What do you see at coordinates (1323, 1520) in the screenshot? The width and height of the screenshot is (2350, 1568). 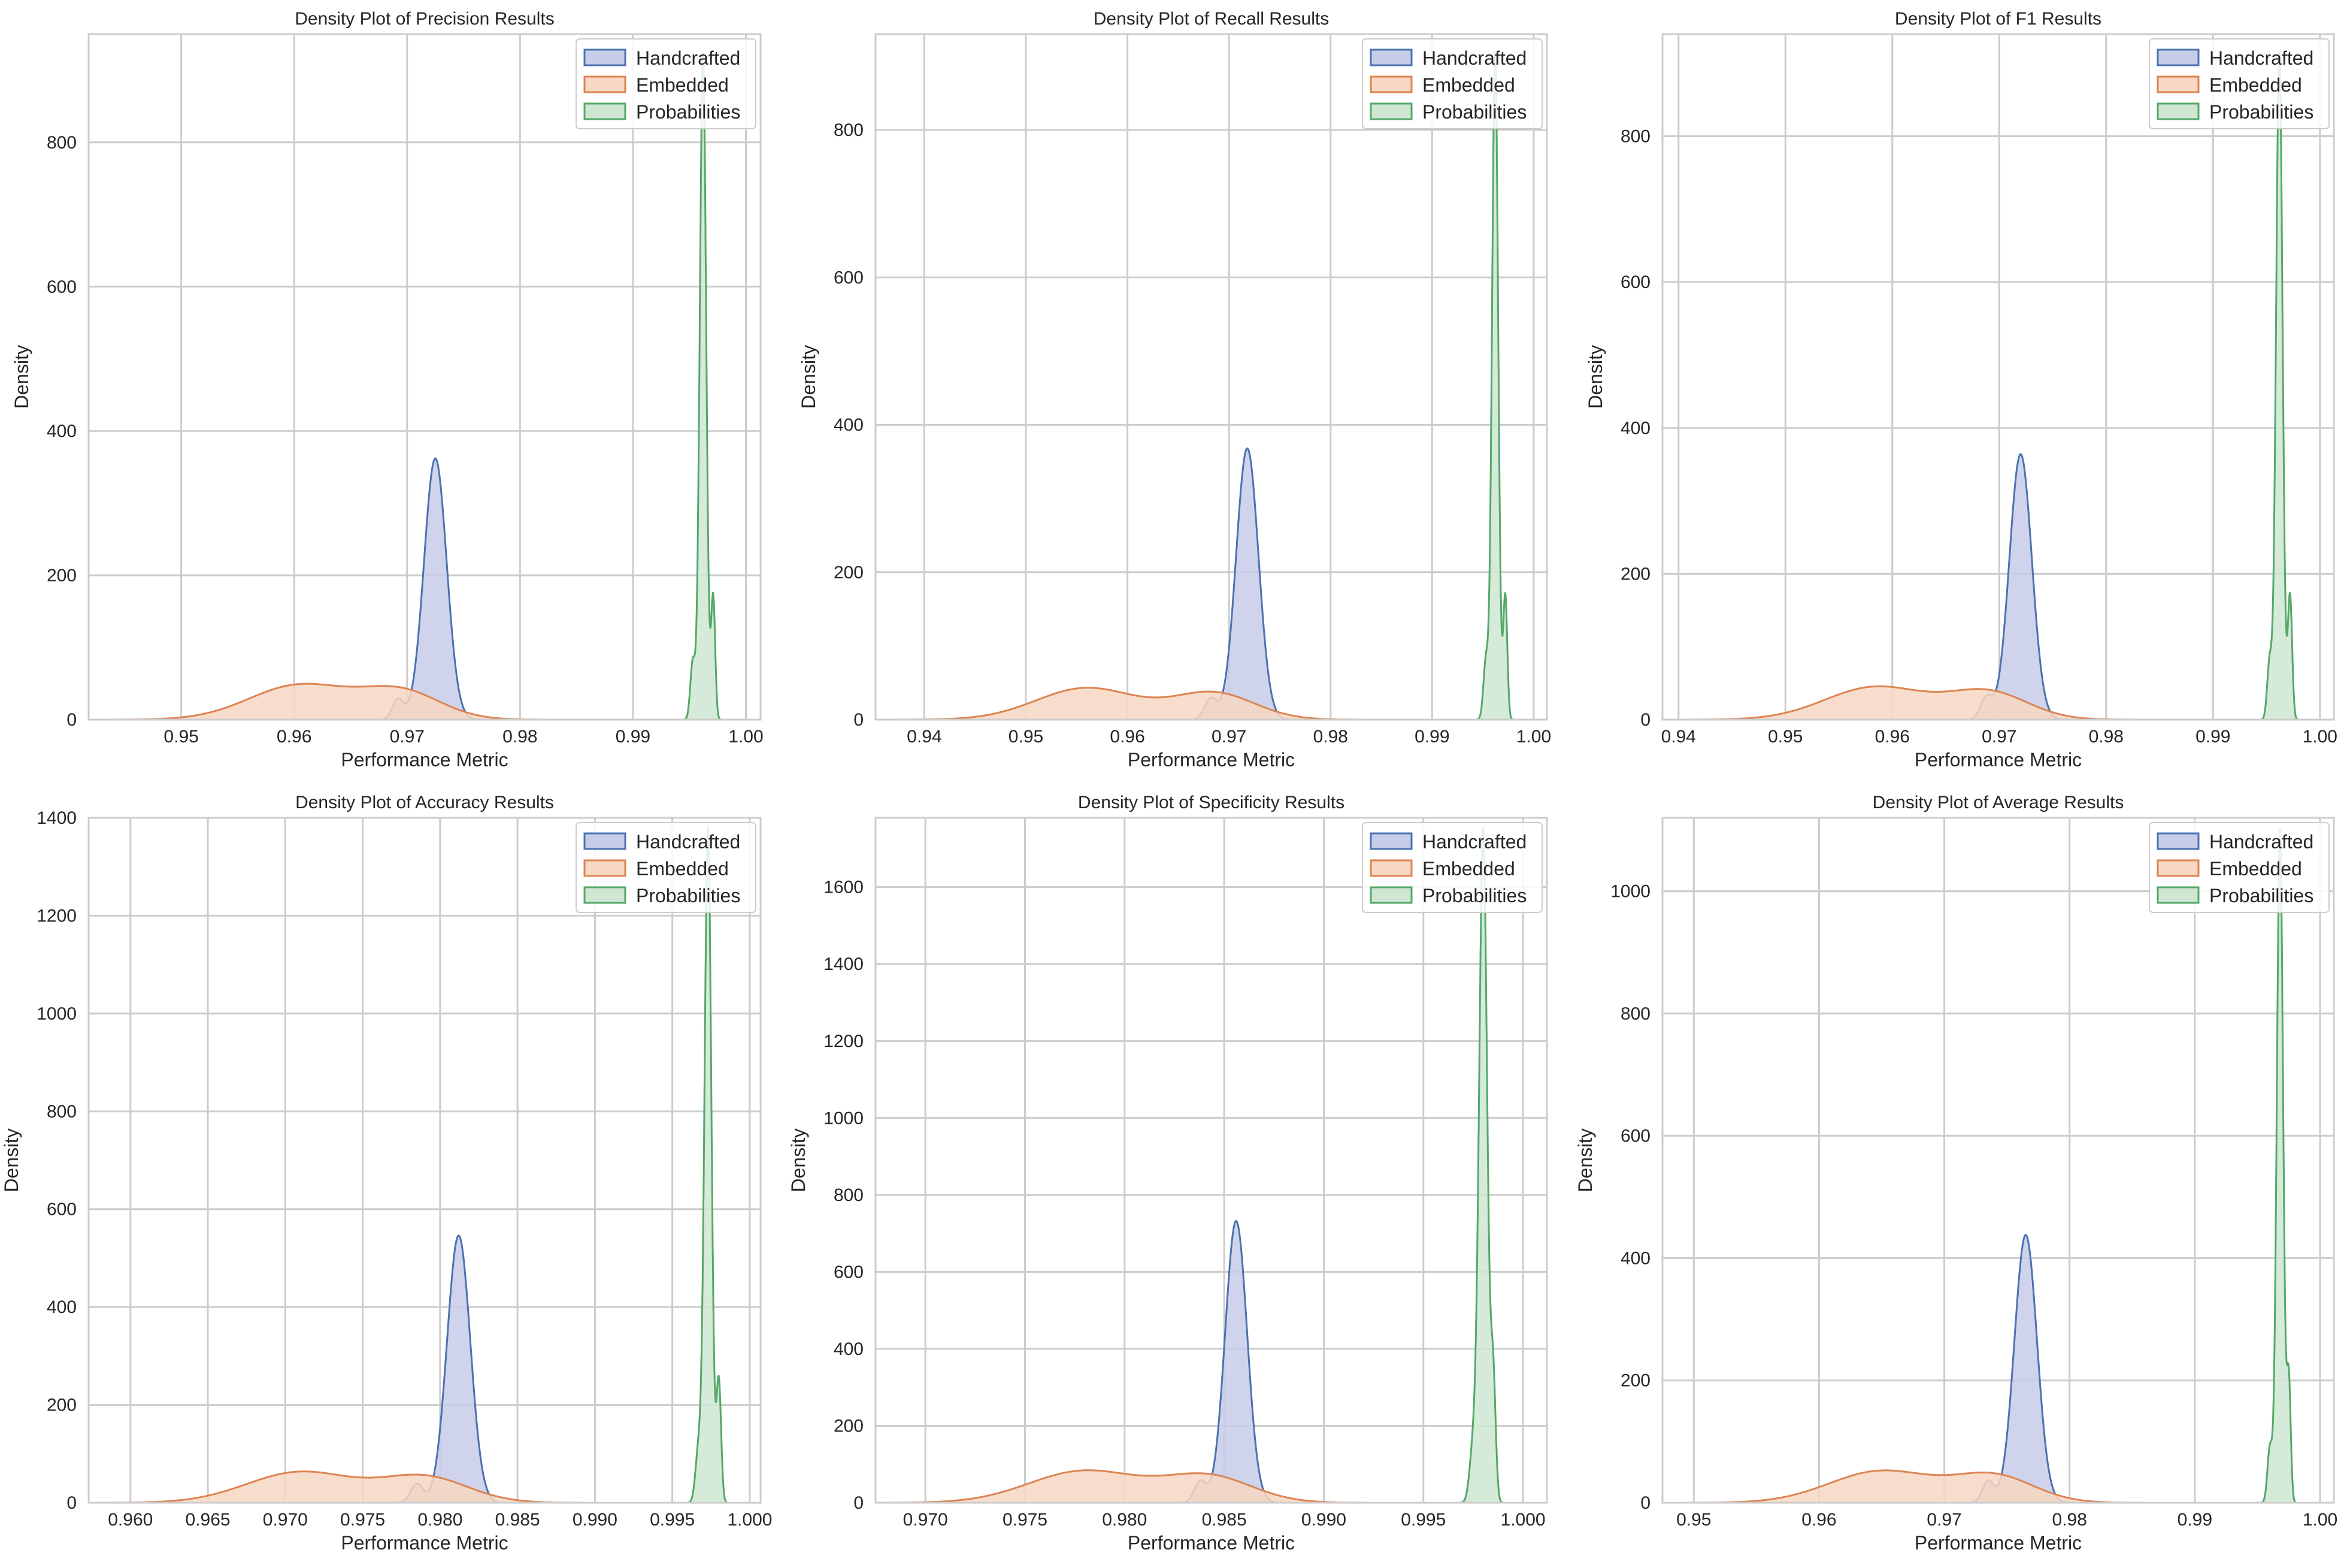 I see `x-tick-label: 0.990` at bounding box center [1323, 1520].